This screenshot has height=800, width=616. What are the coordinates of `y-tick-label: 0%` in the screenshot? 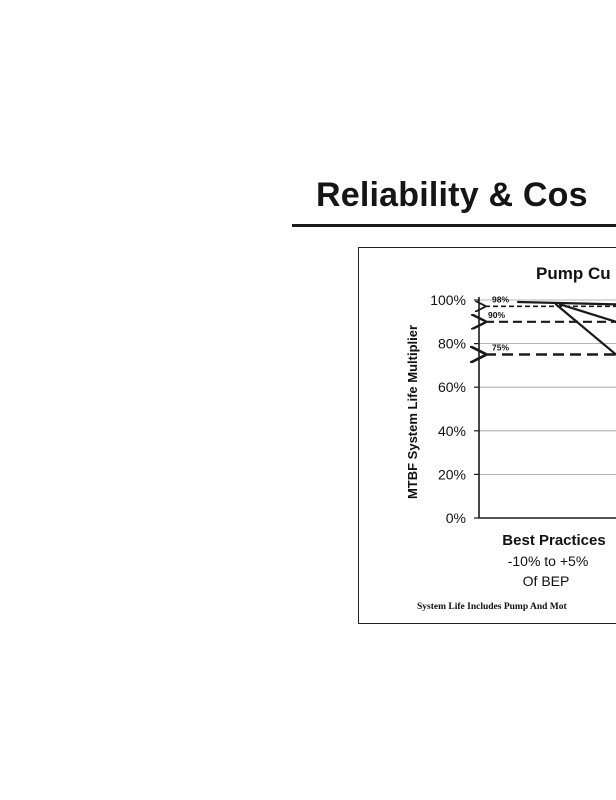 It's located at (456, 518).